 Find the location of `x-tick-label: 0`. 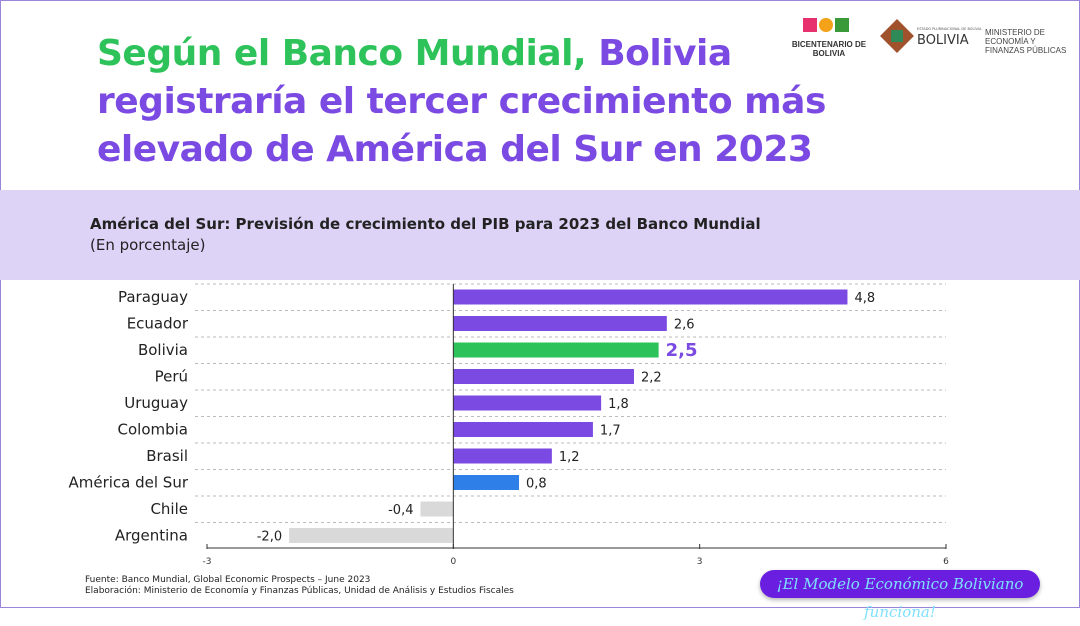

x-tick-label: 0 is located at coordinates (453, 562).